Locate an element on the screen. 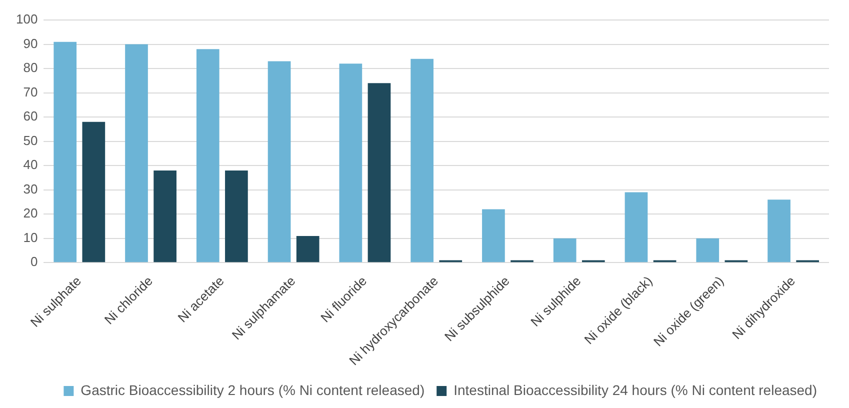  y-tick-label: 80 is located at coordinates (30, 68).